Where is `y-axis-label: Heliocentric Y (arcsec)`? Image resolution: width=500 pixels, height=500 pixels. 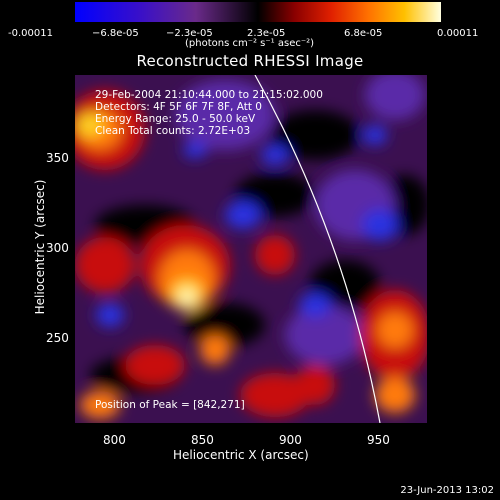
y-axis-label: Heliocentric Y (arcsec) is located at coordinates (40, 247).